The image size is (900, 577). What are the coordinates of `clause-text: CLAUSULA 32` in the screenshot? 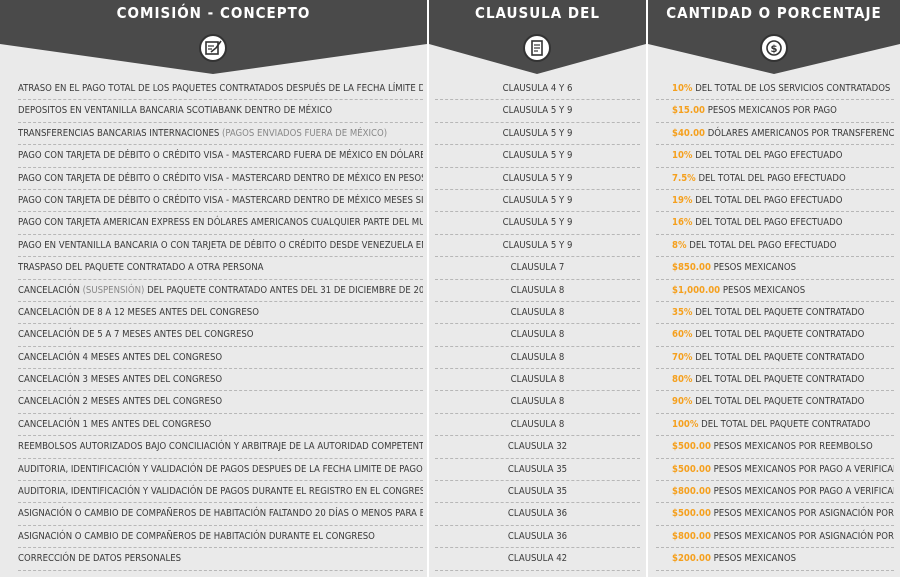 It's located at (537, 447).